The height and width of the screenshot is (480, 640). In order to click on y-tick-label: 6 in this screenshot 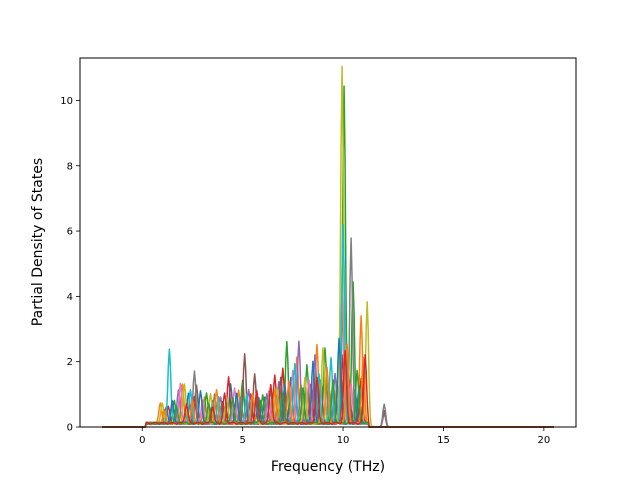, I will do `click(70, 232)`.